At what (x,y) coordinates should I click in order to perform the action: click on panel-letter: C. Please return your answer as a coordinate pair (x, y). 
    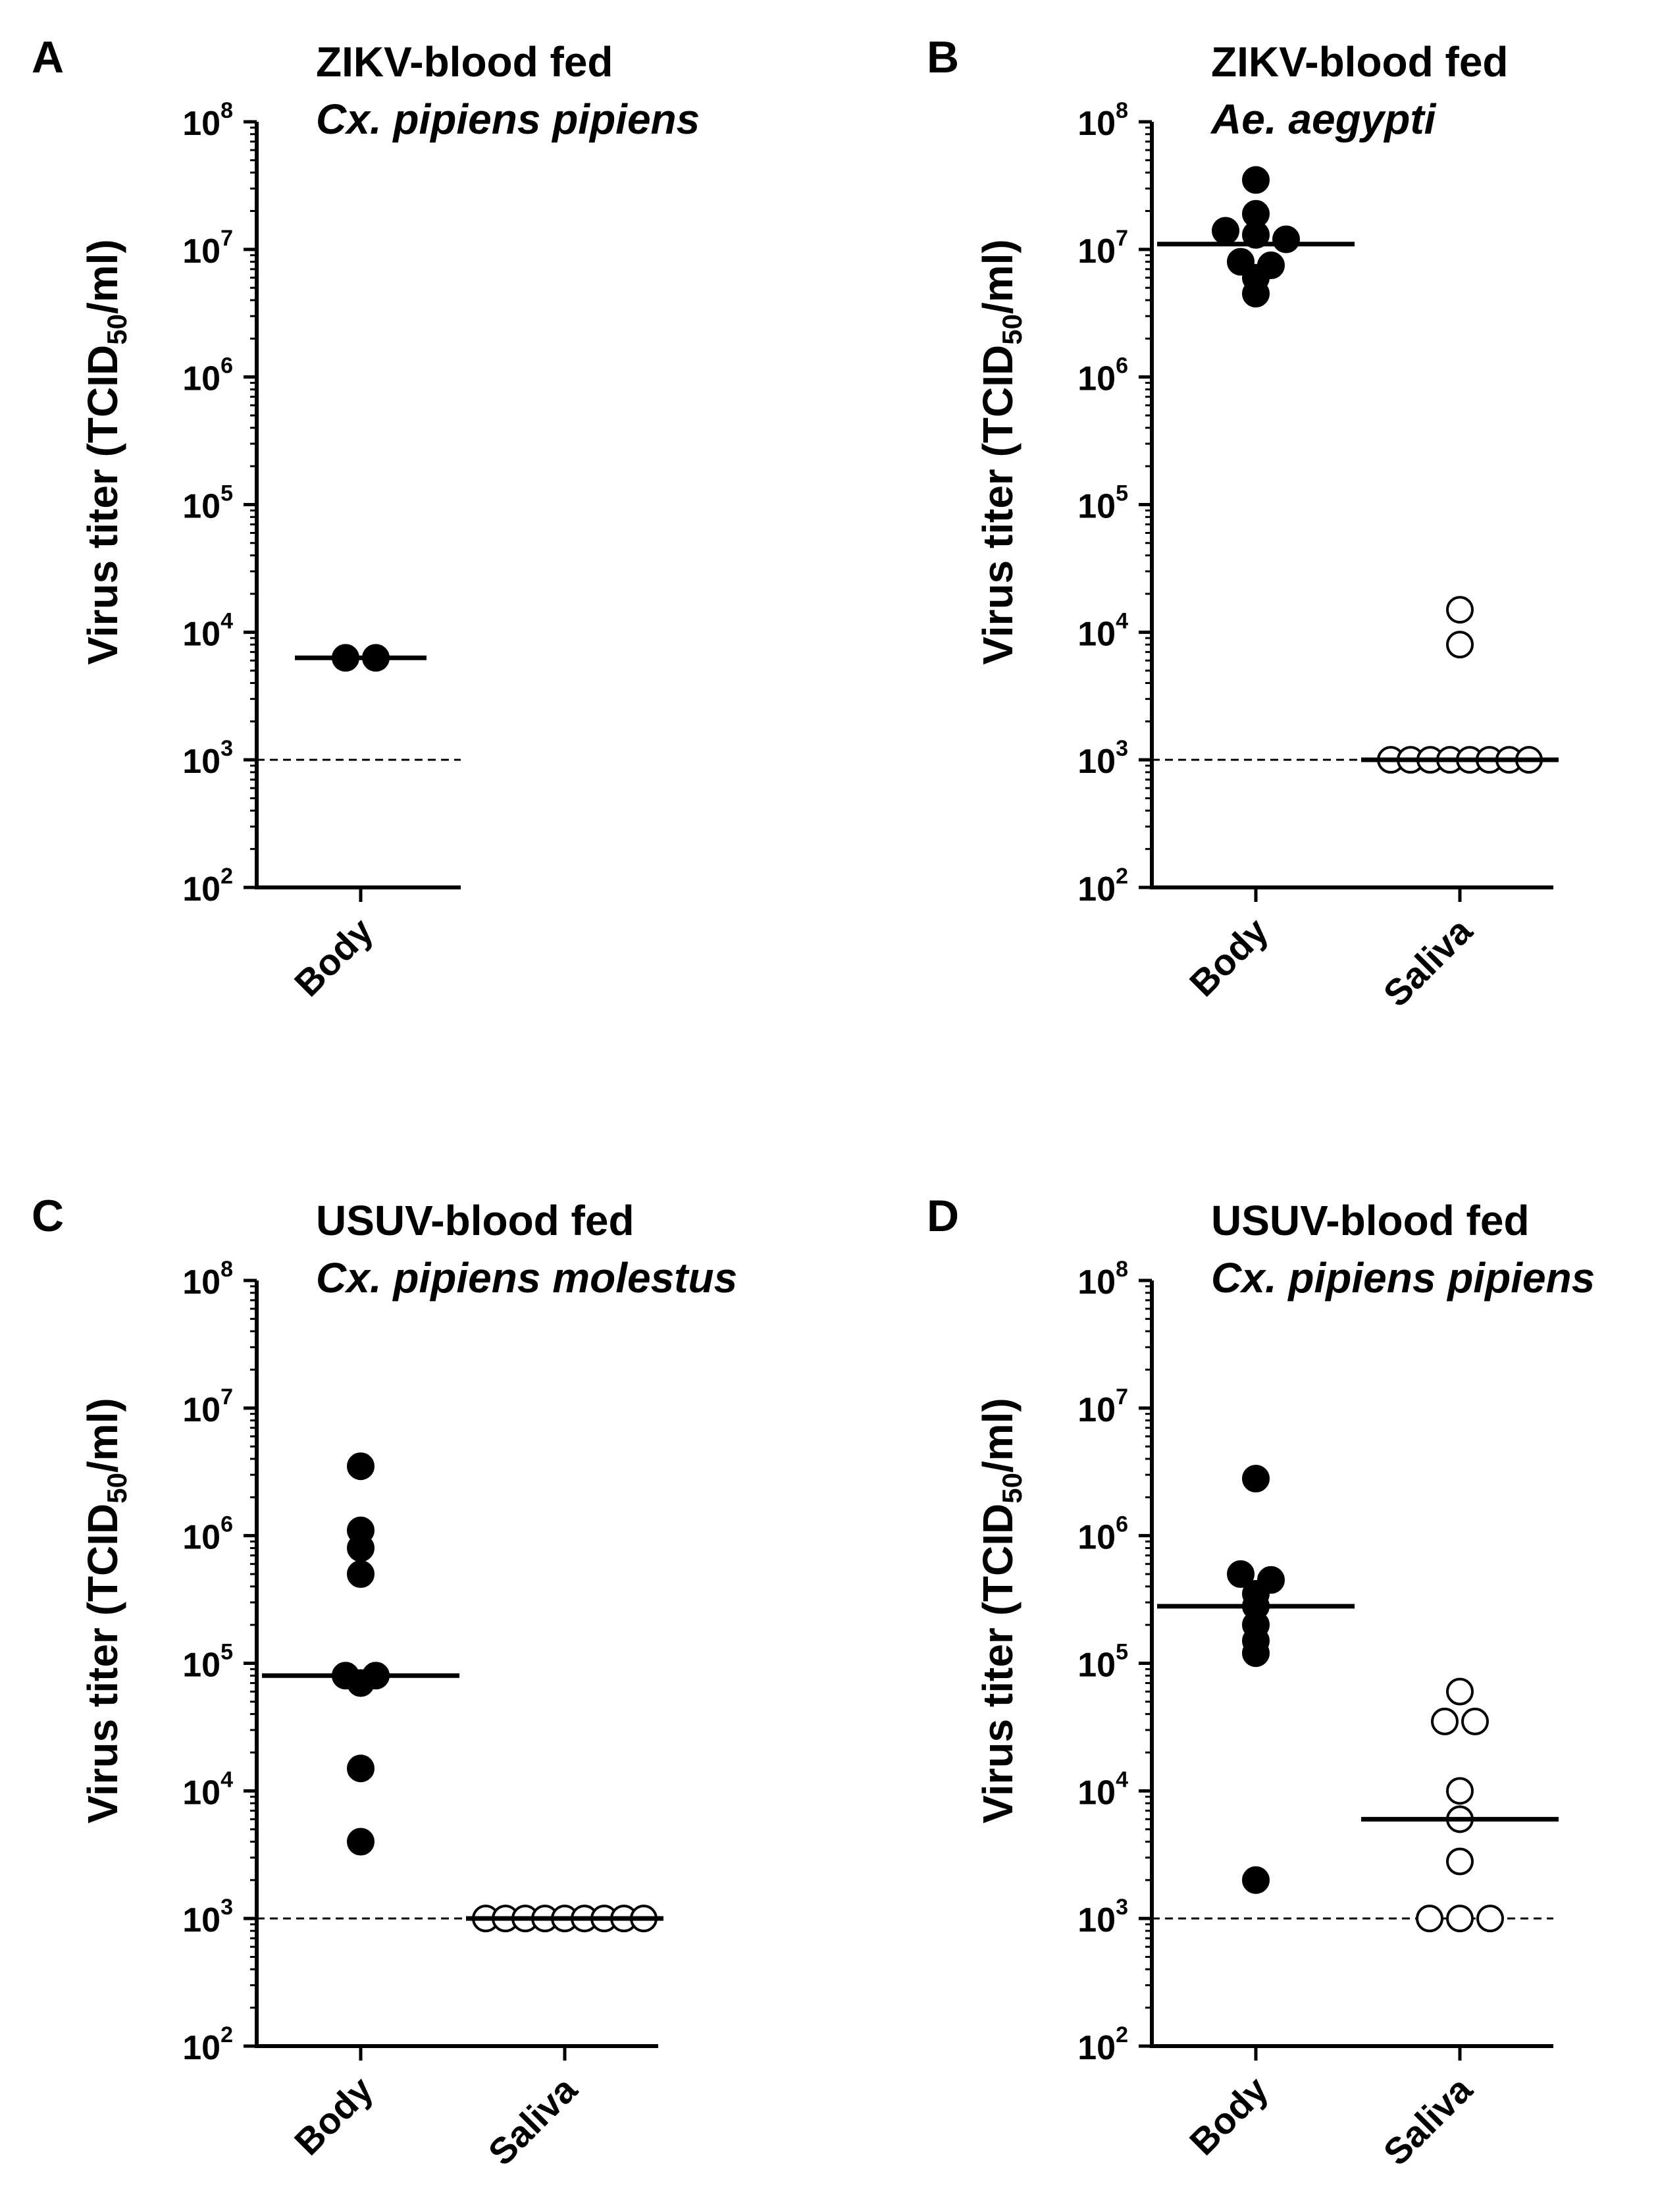
    Looking at the image, I should click on (48, 1216).